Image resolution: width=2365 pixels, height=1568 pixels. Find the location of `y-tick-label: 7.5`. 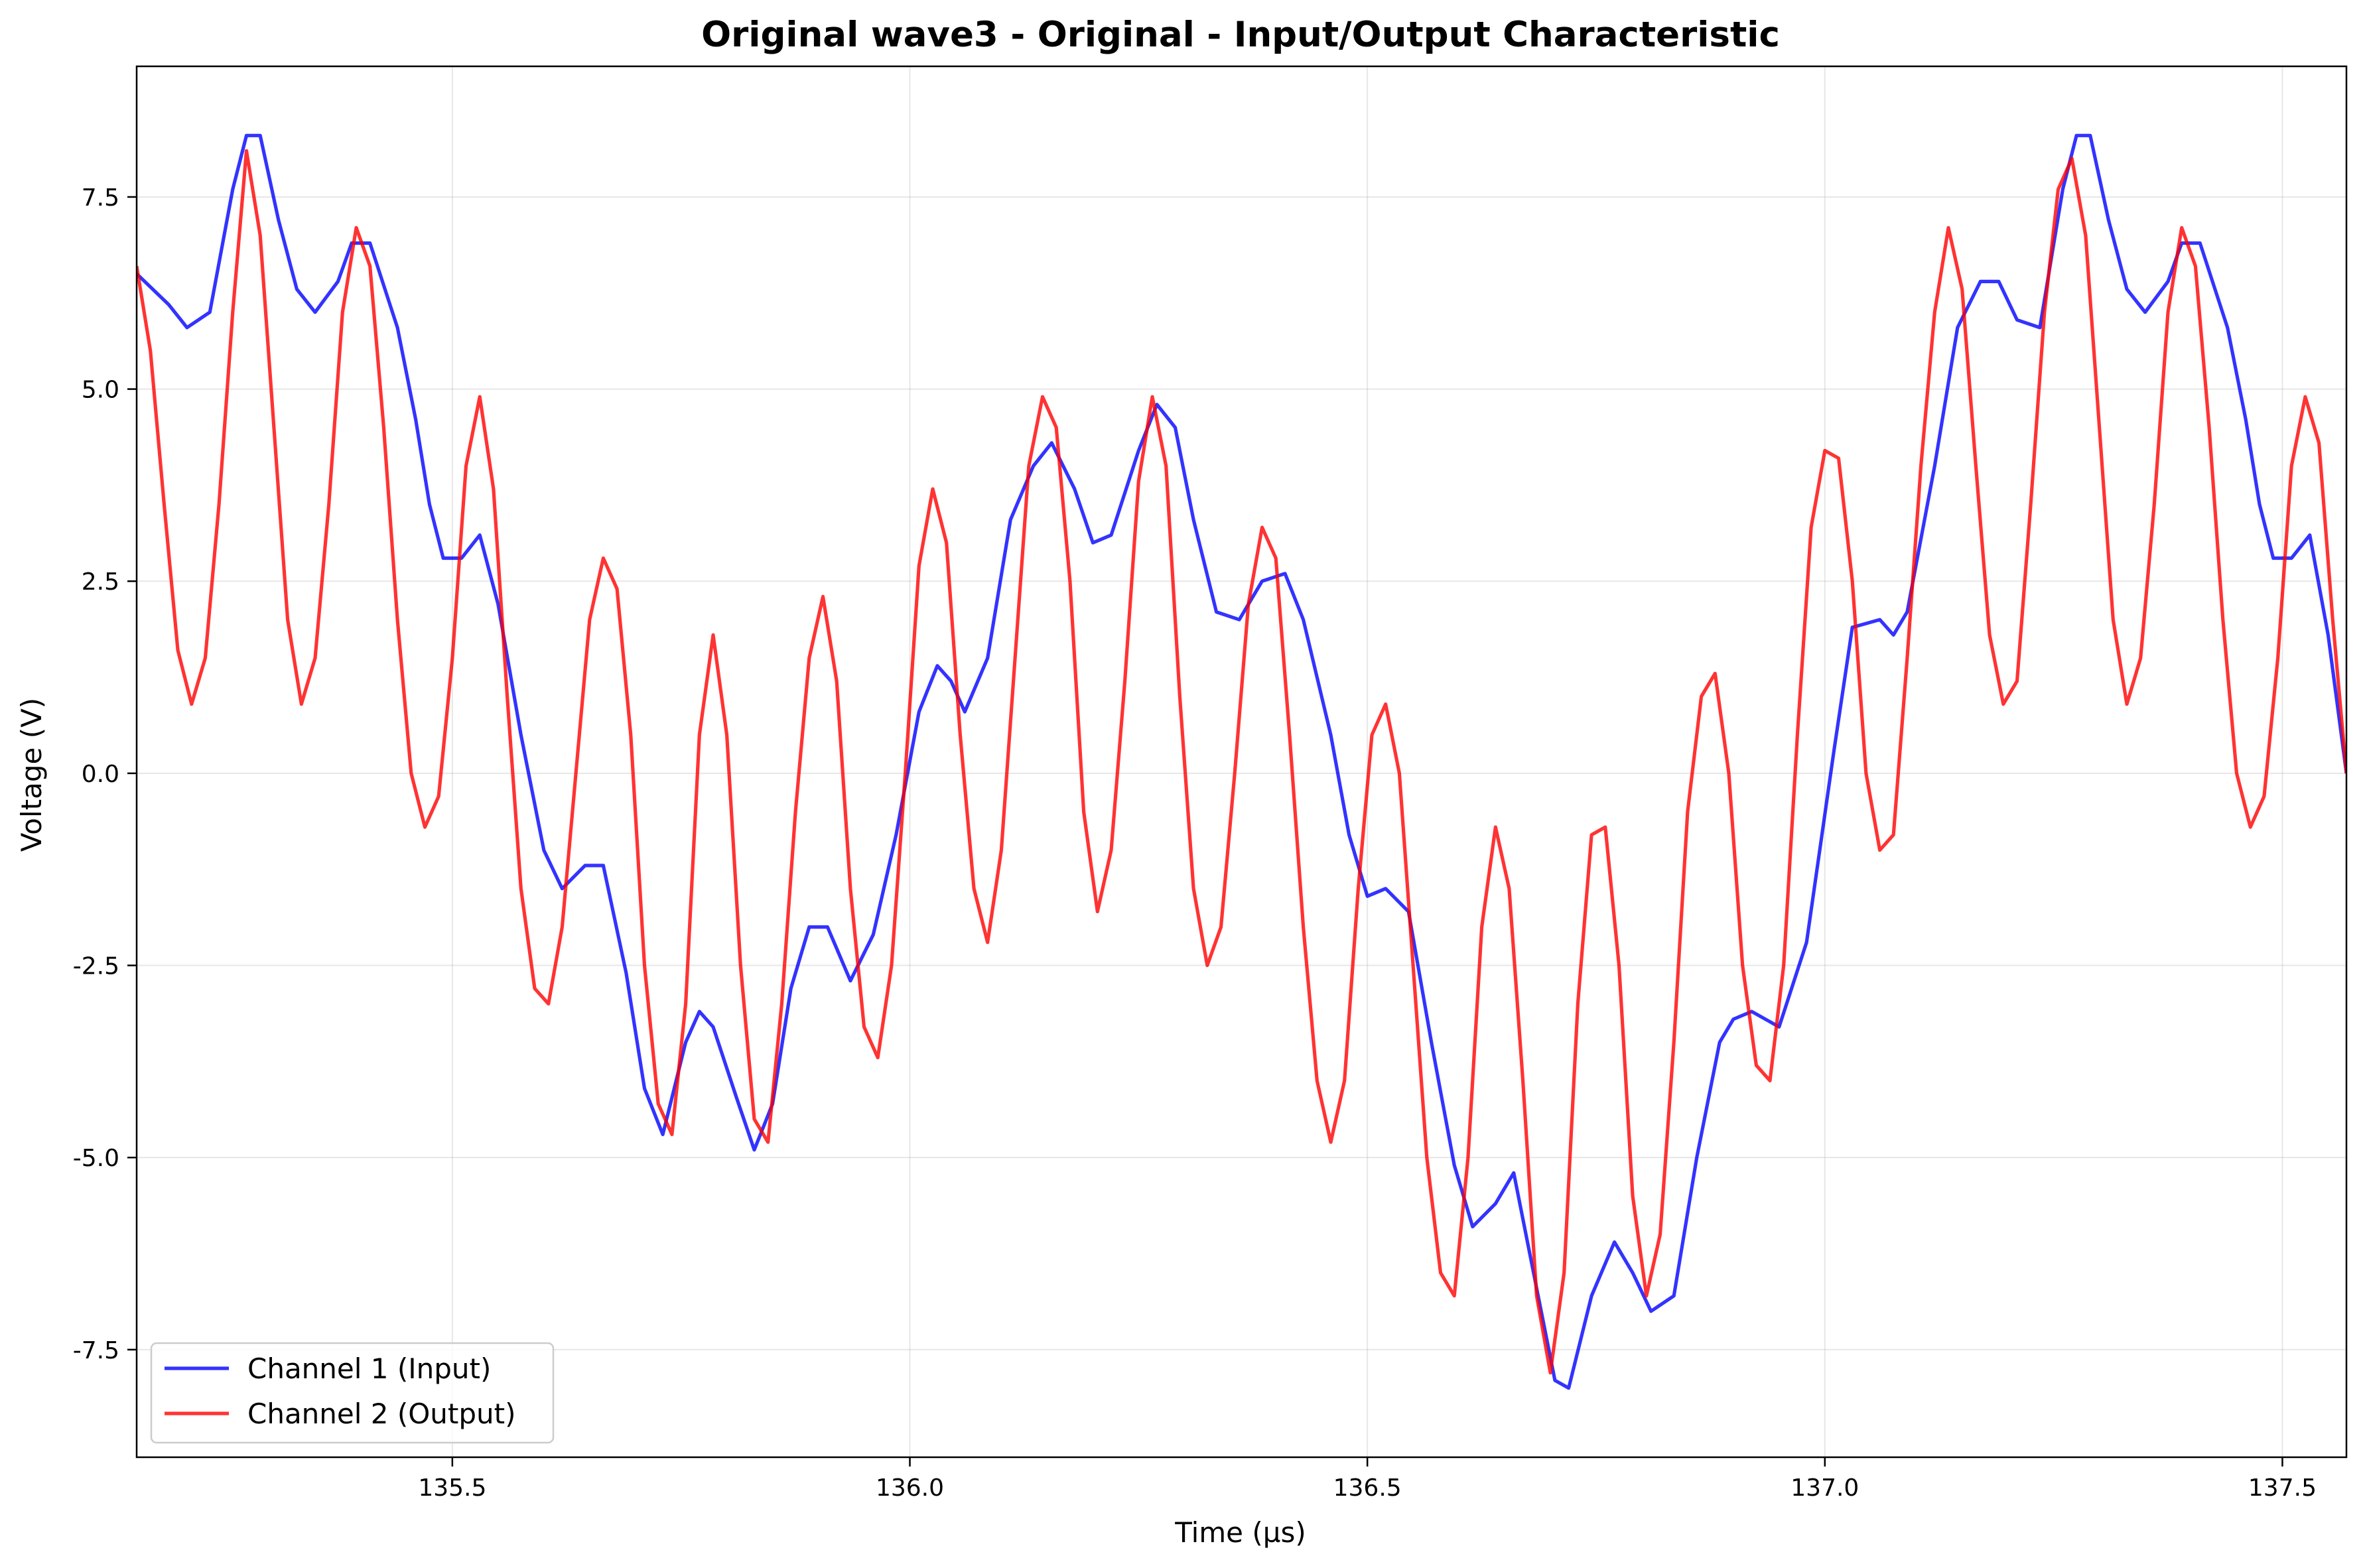

y-tick-label: 7.5 is located at coordinates (100, 198).